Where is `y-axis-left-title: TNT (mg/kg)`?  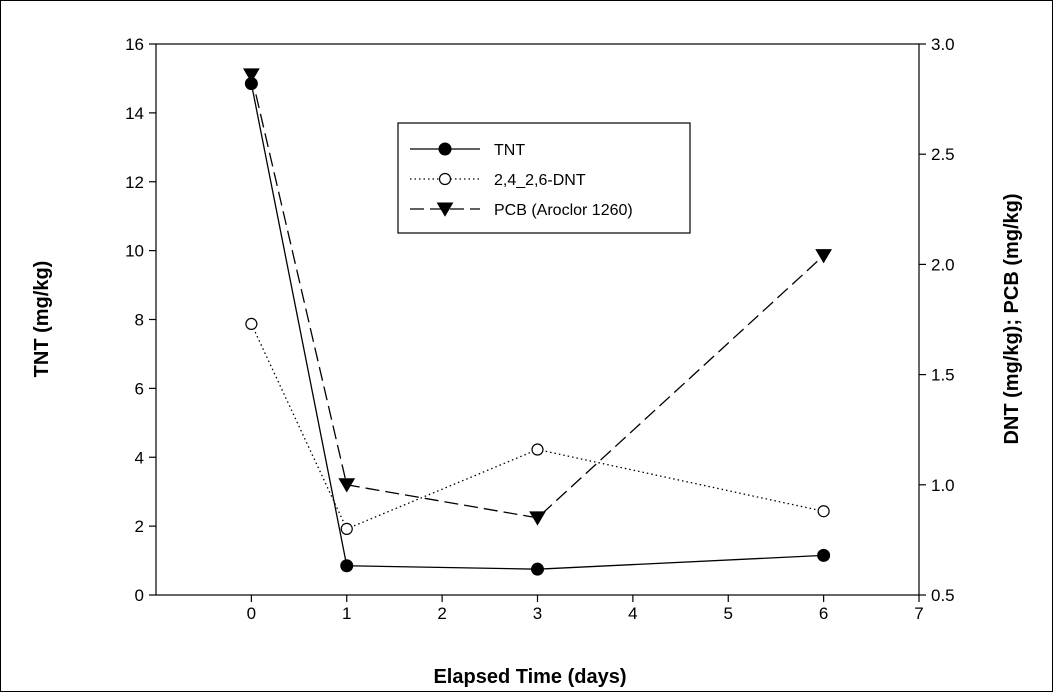 y-axis-left-title: TNT (mg/kg) is located at coordinates (42, 319).